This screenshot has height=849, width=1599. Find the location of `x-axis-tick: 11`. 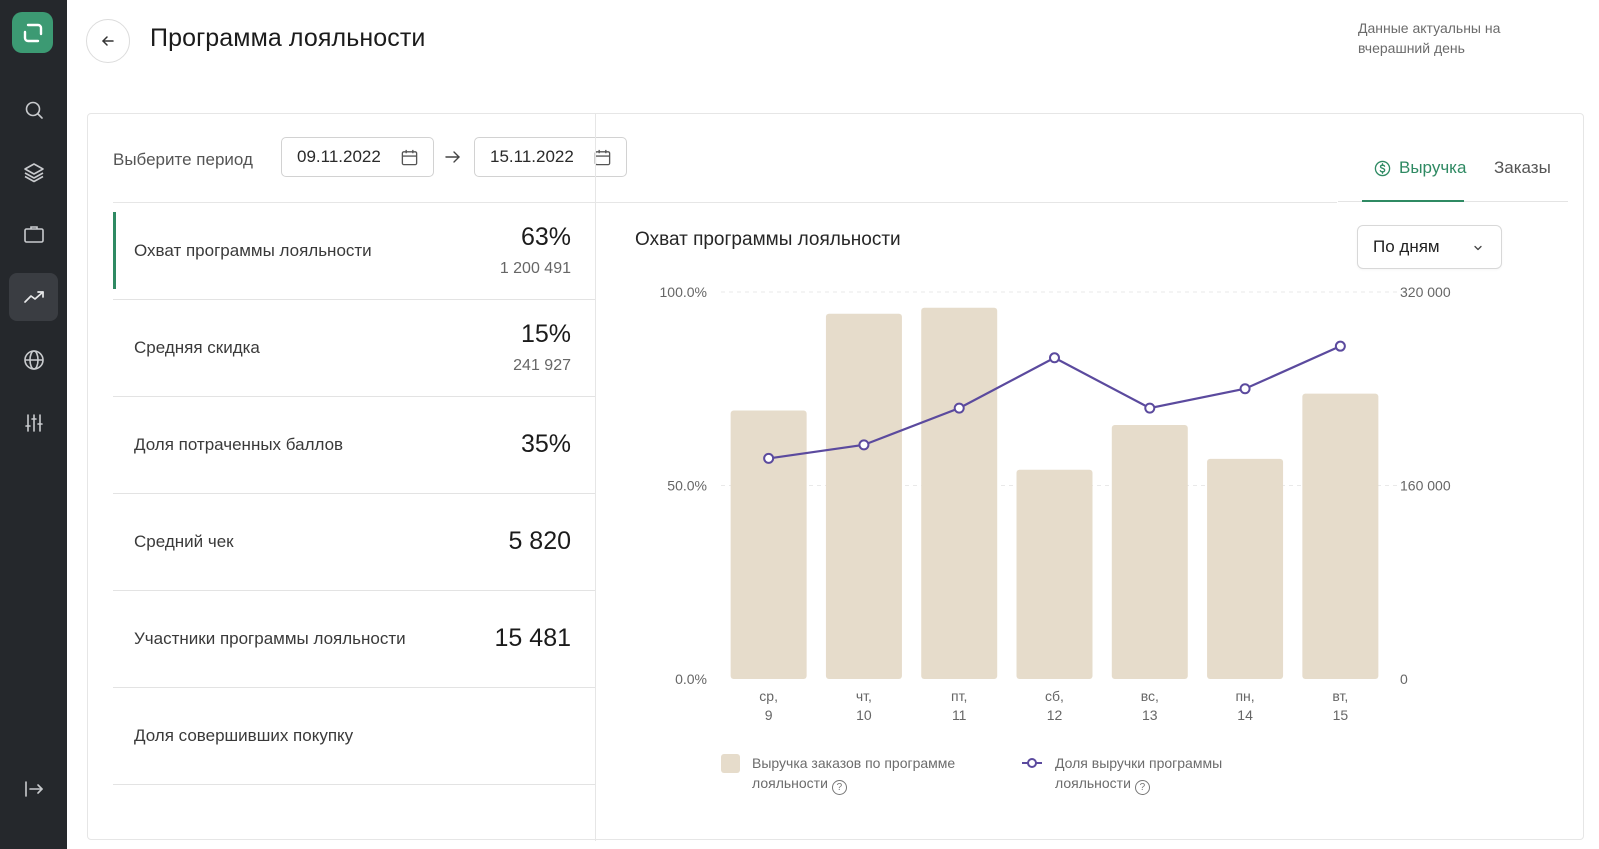

x-axis-tick: 11 is located at coordinates (959, 715).